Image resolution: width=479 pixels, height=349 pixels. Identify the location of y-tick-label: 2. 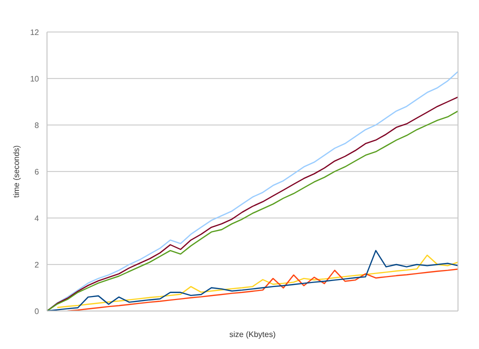
(37, 265).